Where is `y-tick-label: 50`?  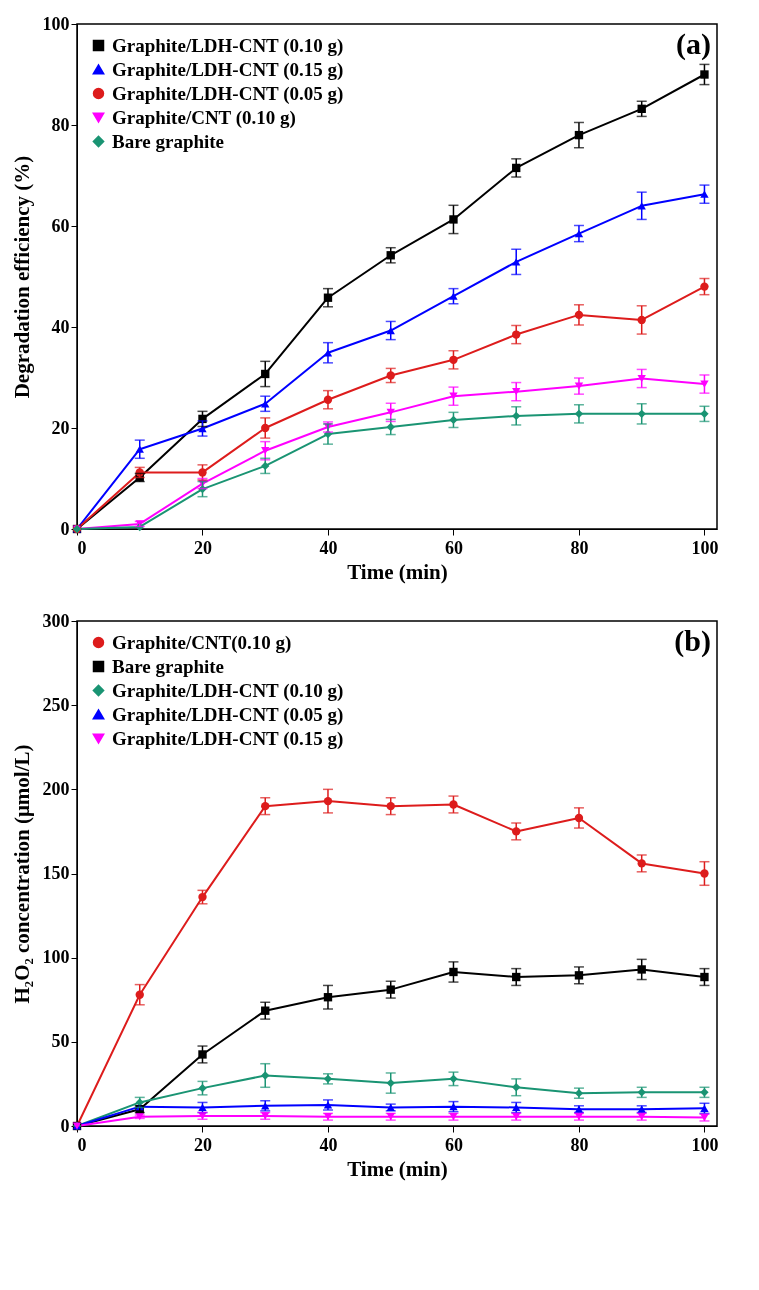
y-tick-label: 50 is located at coordinates (60, 1041).